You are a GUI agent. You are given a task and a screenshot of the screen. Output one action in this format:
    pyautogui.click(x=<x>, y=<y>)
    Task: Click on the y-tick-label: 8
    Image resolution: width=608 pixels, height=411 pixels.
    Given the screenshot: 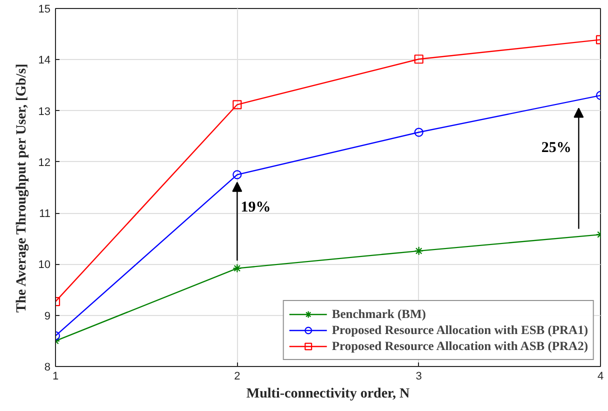 What is the action you would take?
    pyautogui.click(x=47, y=368)
    